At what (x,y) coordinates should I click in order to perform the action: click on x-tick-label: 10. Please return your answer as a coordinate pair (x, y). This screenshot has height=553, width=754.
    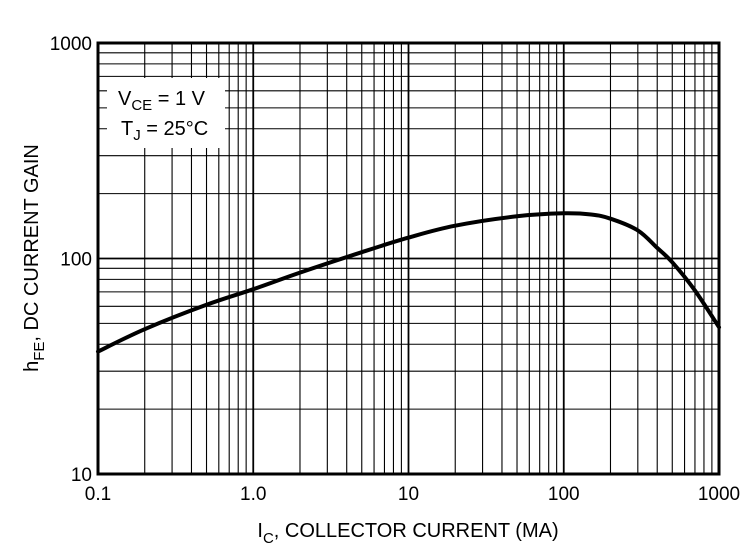
    Looking at the image, I should click on (408, 494).